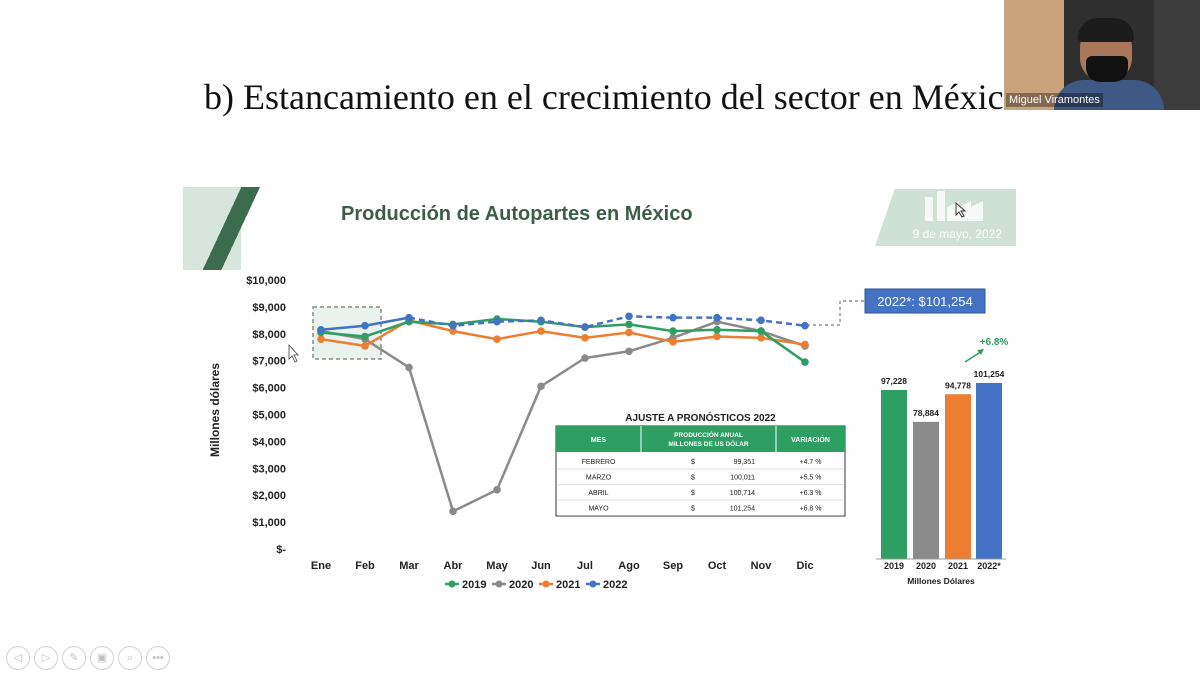 The height and width of the screenshot is (675, 1200). What do you see at coordinates (810, 439) in the screenshot?
I see `table-header-cell: VARIACIÓN` at bounding box center [810, 439].